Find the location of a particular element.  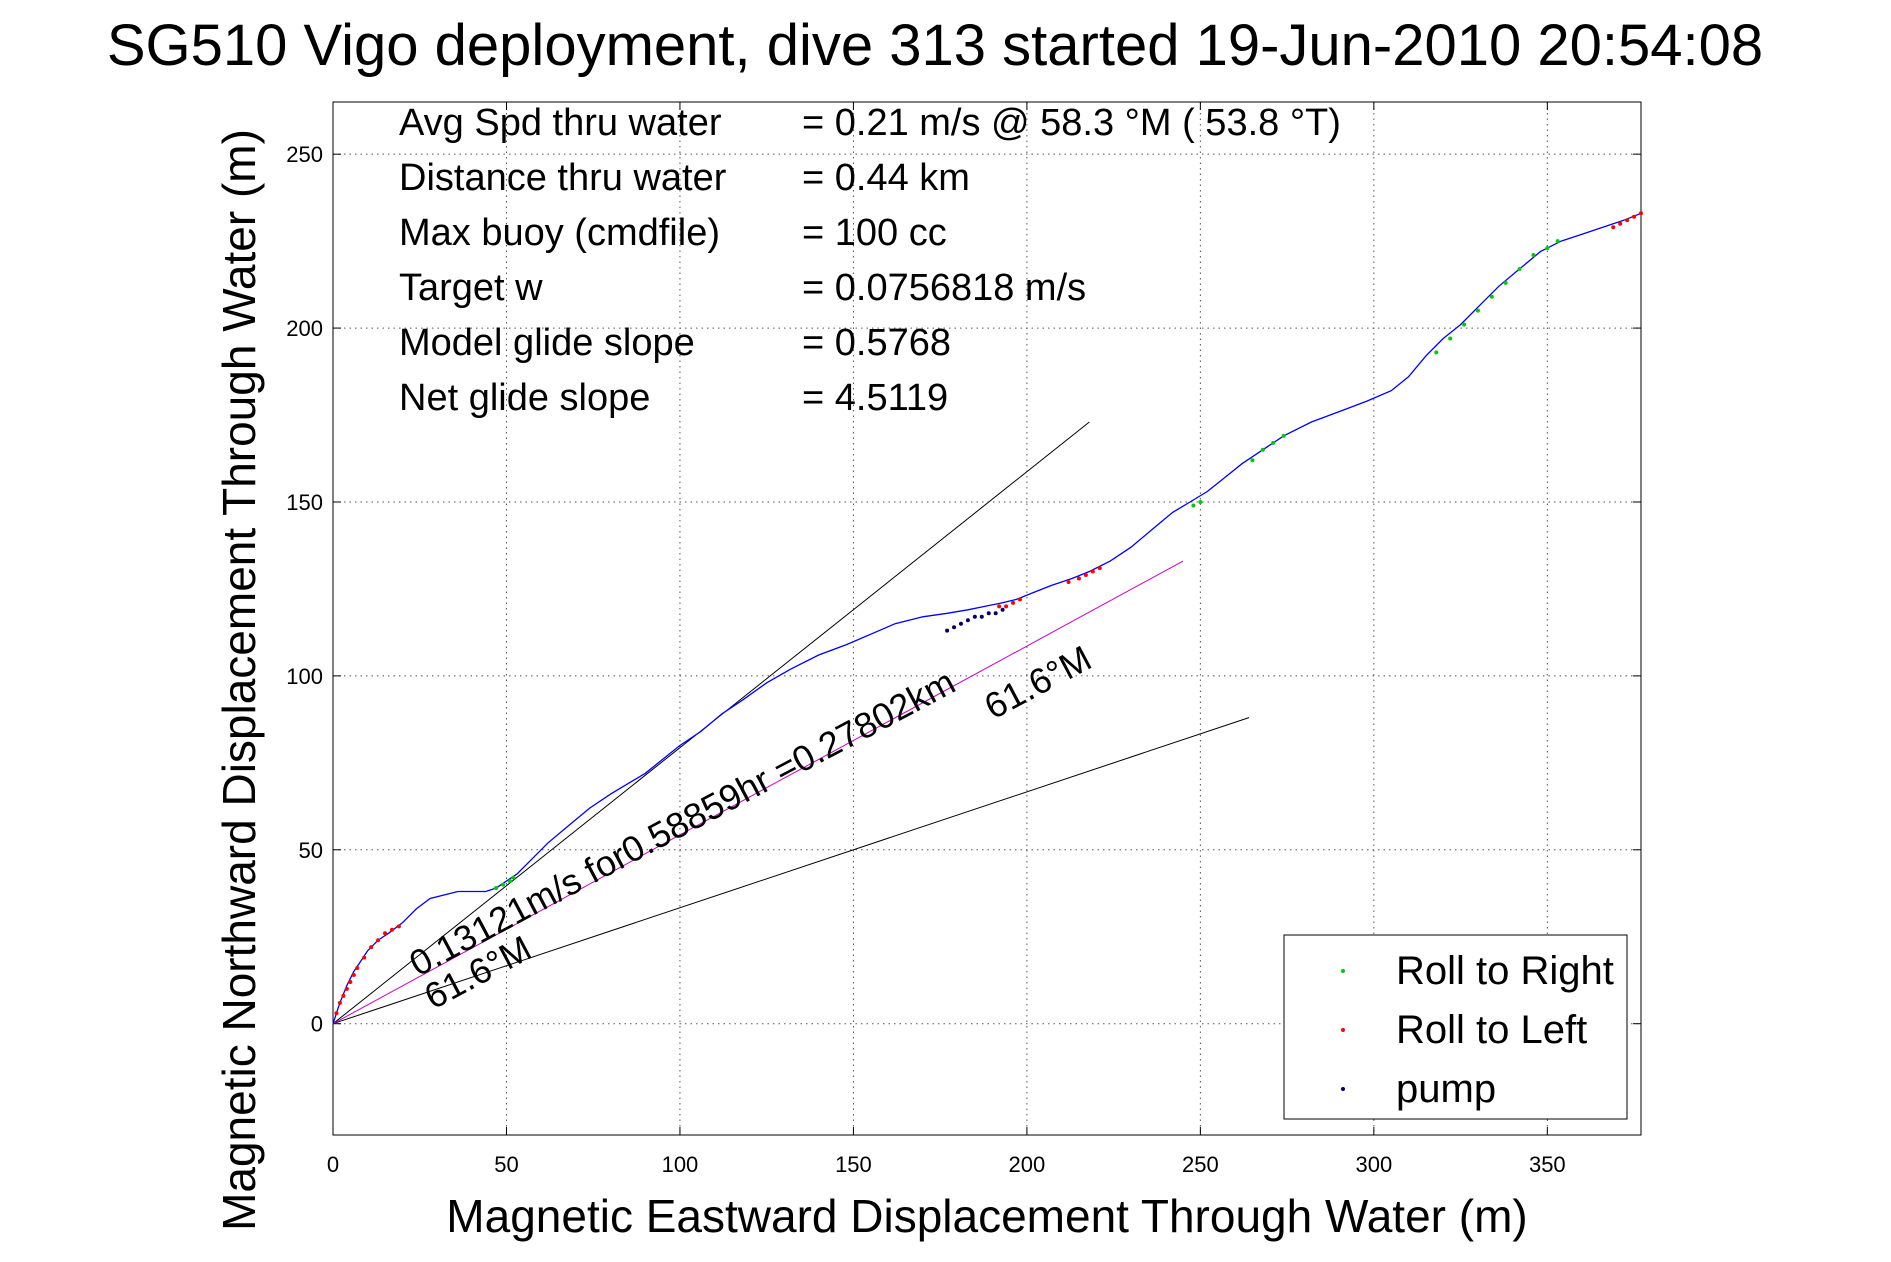

x-tick-label: 50 is located at coordinates (506, 1164).